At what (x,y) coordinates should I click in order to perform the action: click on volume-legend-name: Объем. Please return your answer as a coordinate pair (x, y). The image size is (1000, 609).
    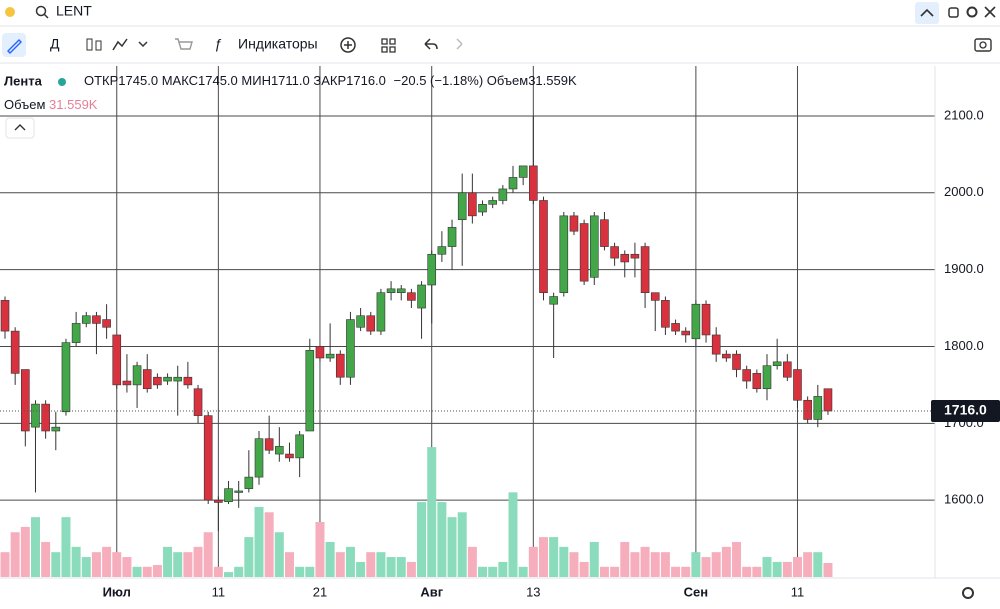
    Looking at the image, I should click on (24, 104).